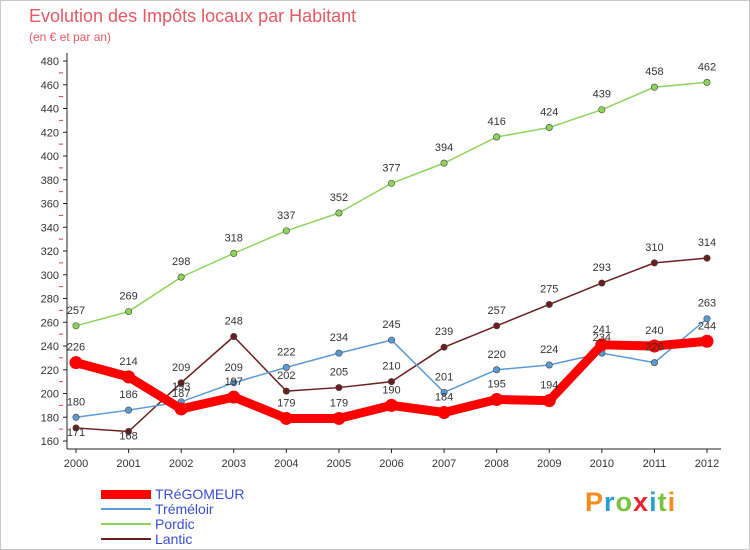 The height and width of the screenshot is (550, 750). What do you see at coordinates (184, 509) in the screenshot?
I see `legend-label: Tréméloir` at bounding box center [184, 509].